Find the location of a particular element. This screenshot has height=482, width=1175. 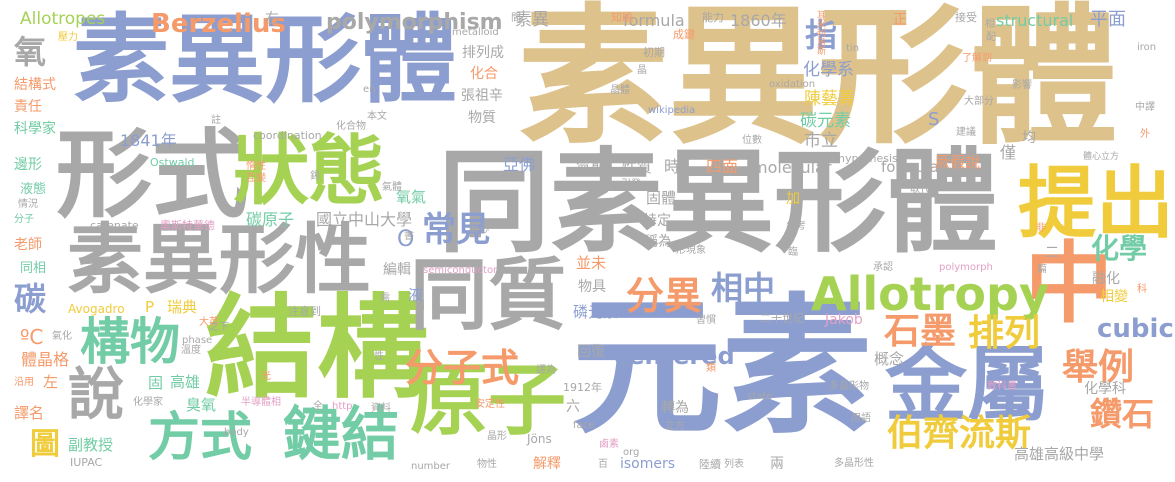

word: 陳藝菁 is located at coordinates (829, 99).